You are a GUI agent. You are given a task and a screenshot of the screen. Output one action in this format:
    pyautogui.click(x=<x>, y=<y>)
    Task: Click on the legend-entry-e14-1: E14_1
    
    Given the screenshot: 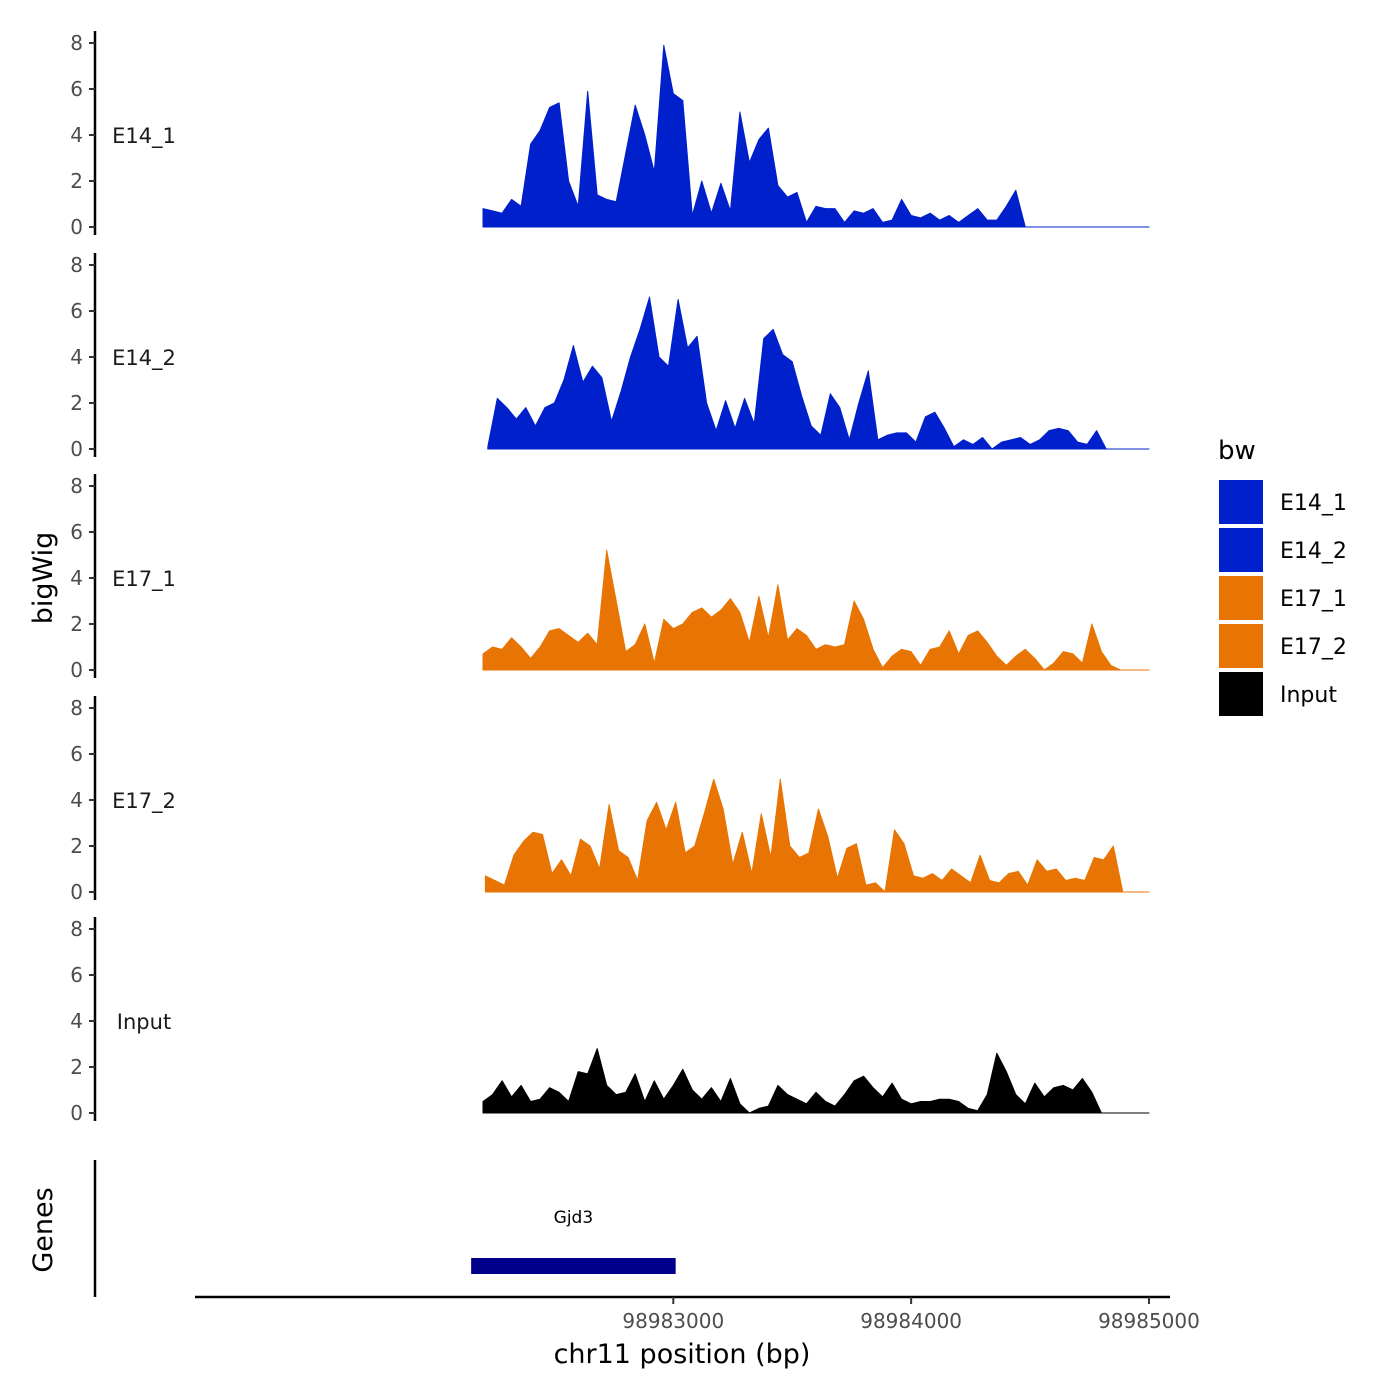 What is the action you would take?
    pyautogui.click(x=1283, y=502)
    